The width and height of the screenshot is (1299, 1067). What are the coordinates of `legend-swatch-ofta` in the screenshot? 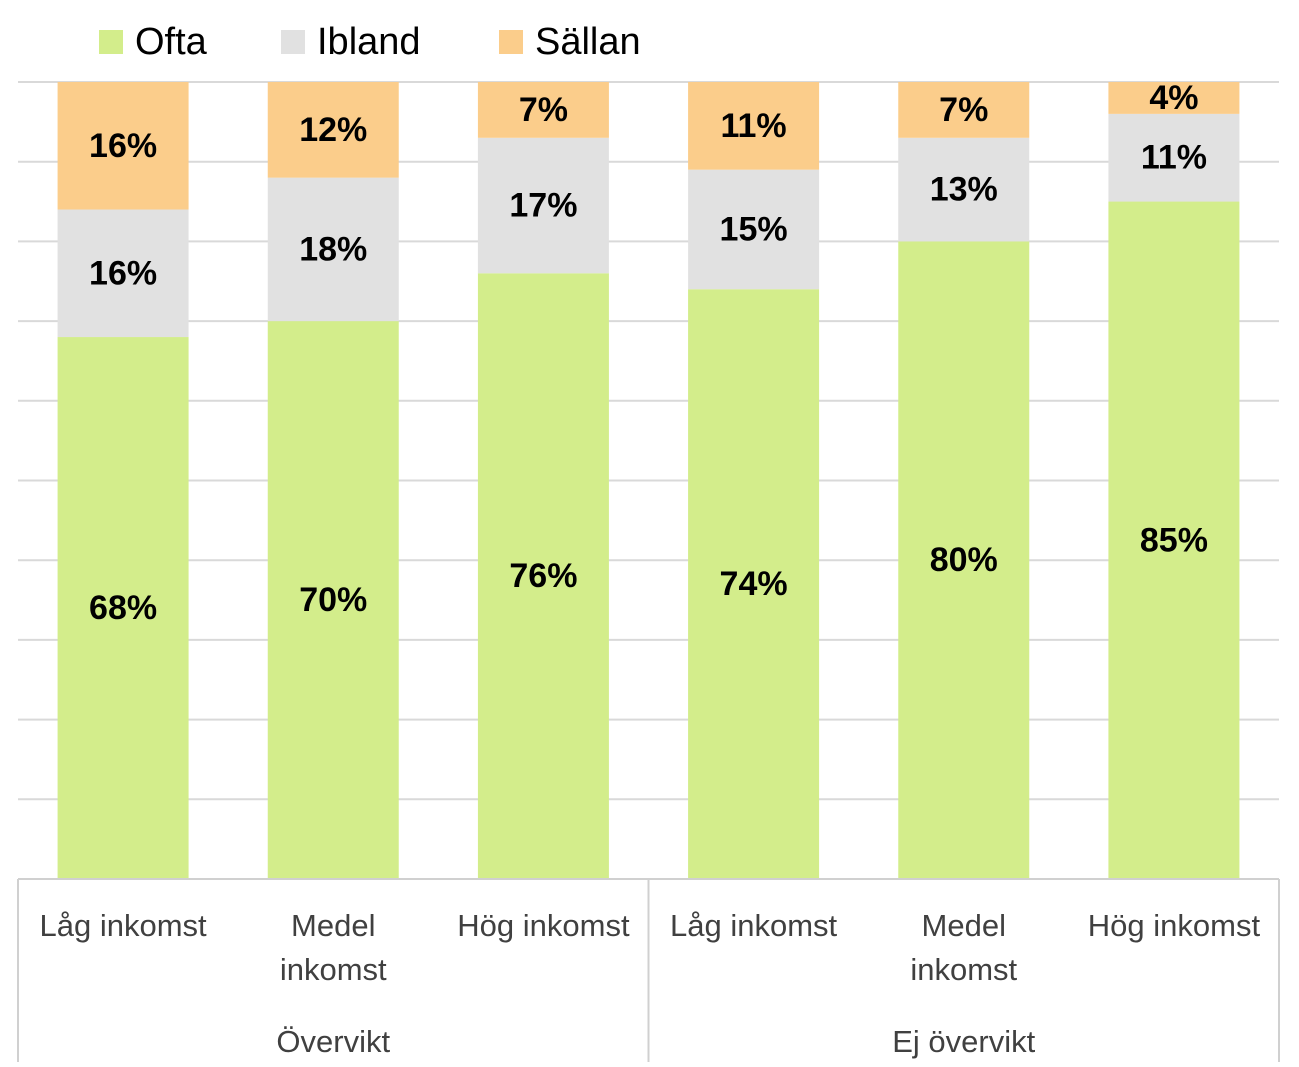 It's located at (111, 42).